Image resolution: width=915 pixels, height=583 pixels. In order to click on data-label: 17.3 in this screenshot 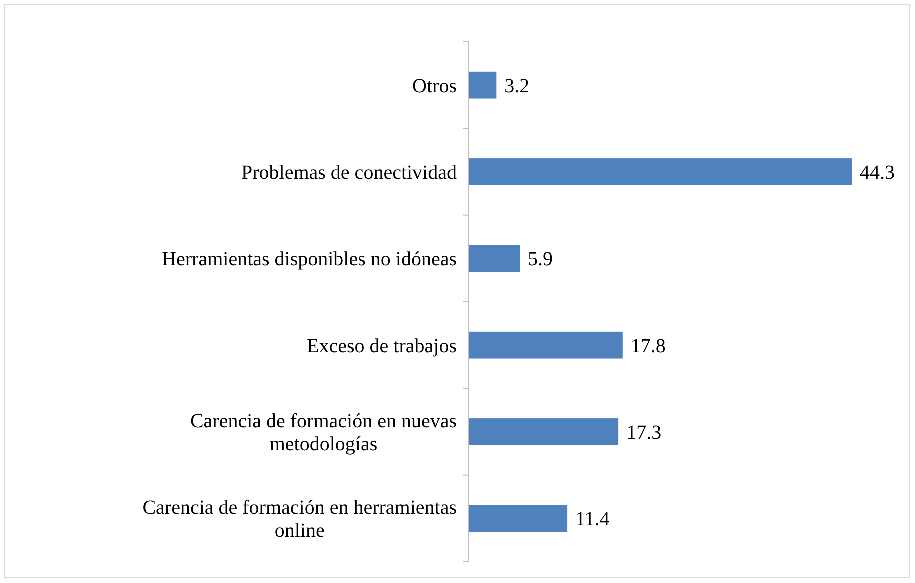, I will do `click(644, 433)`.